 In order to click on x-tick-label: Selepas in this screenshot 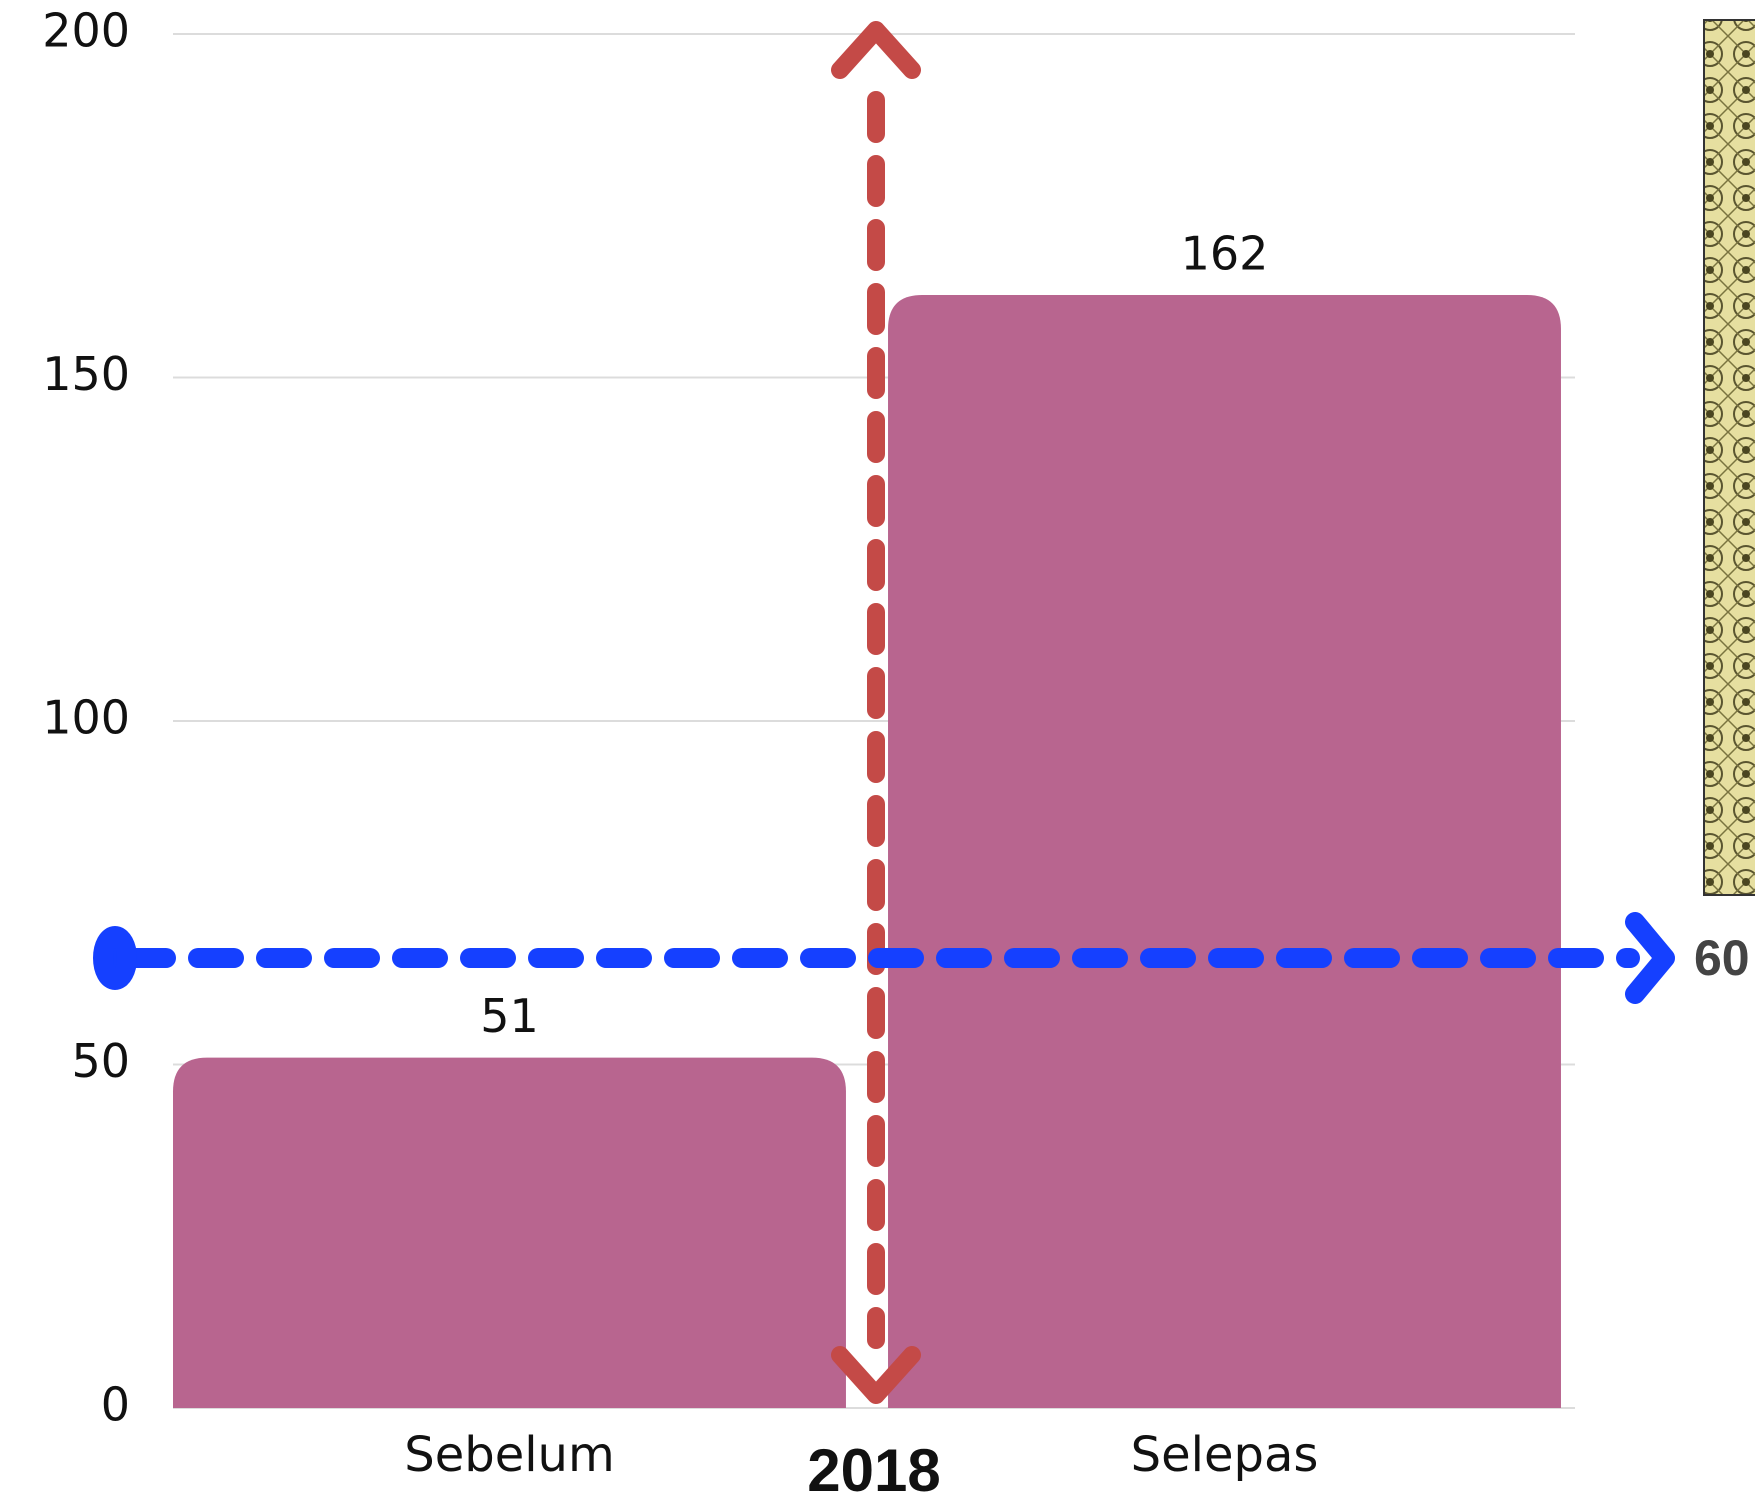, I will do `click(1225, 1455)`.